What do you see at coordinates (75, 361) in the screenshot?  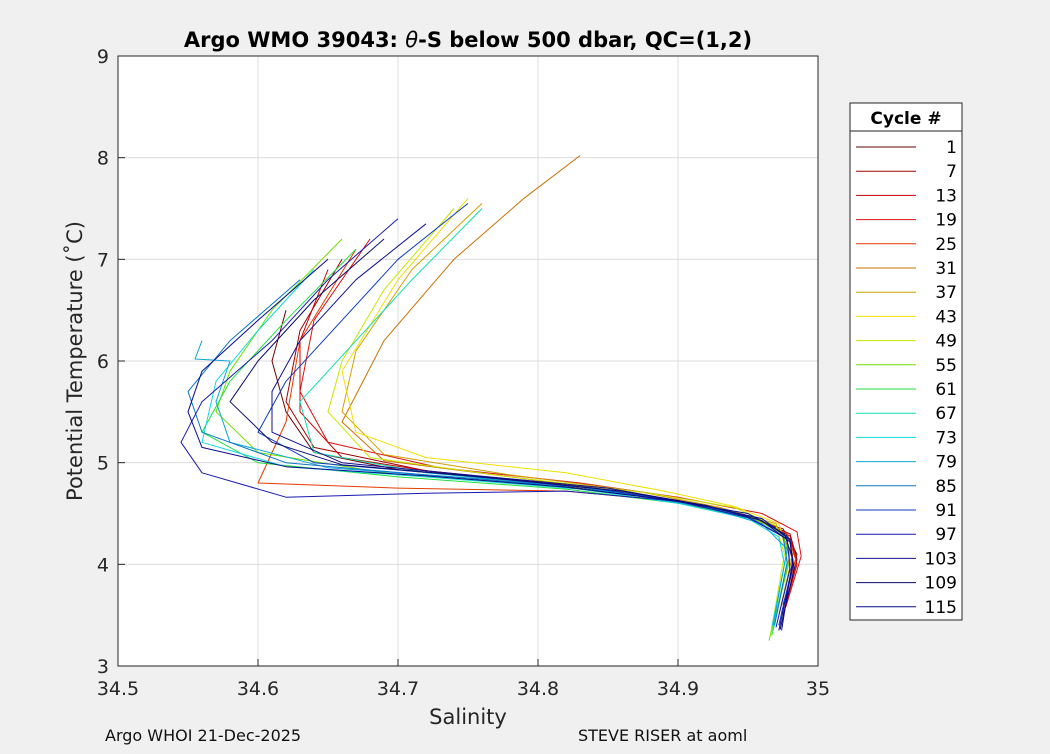 I see `y-axis-label: Potential Temperature (˚C)` at bounding box center [75, 361].